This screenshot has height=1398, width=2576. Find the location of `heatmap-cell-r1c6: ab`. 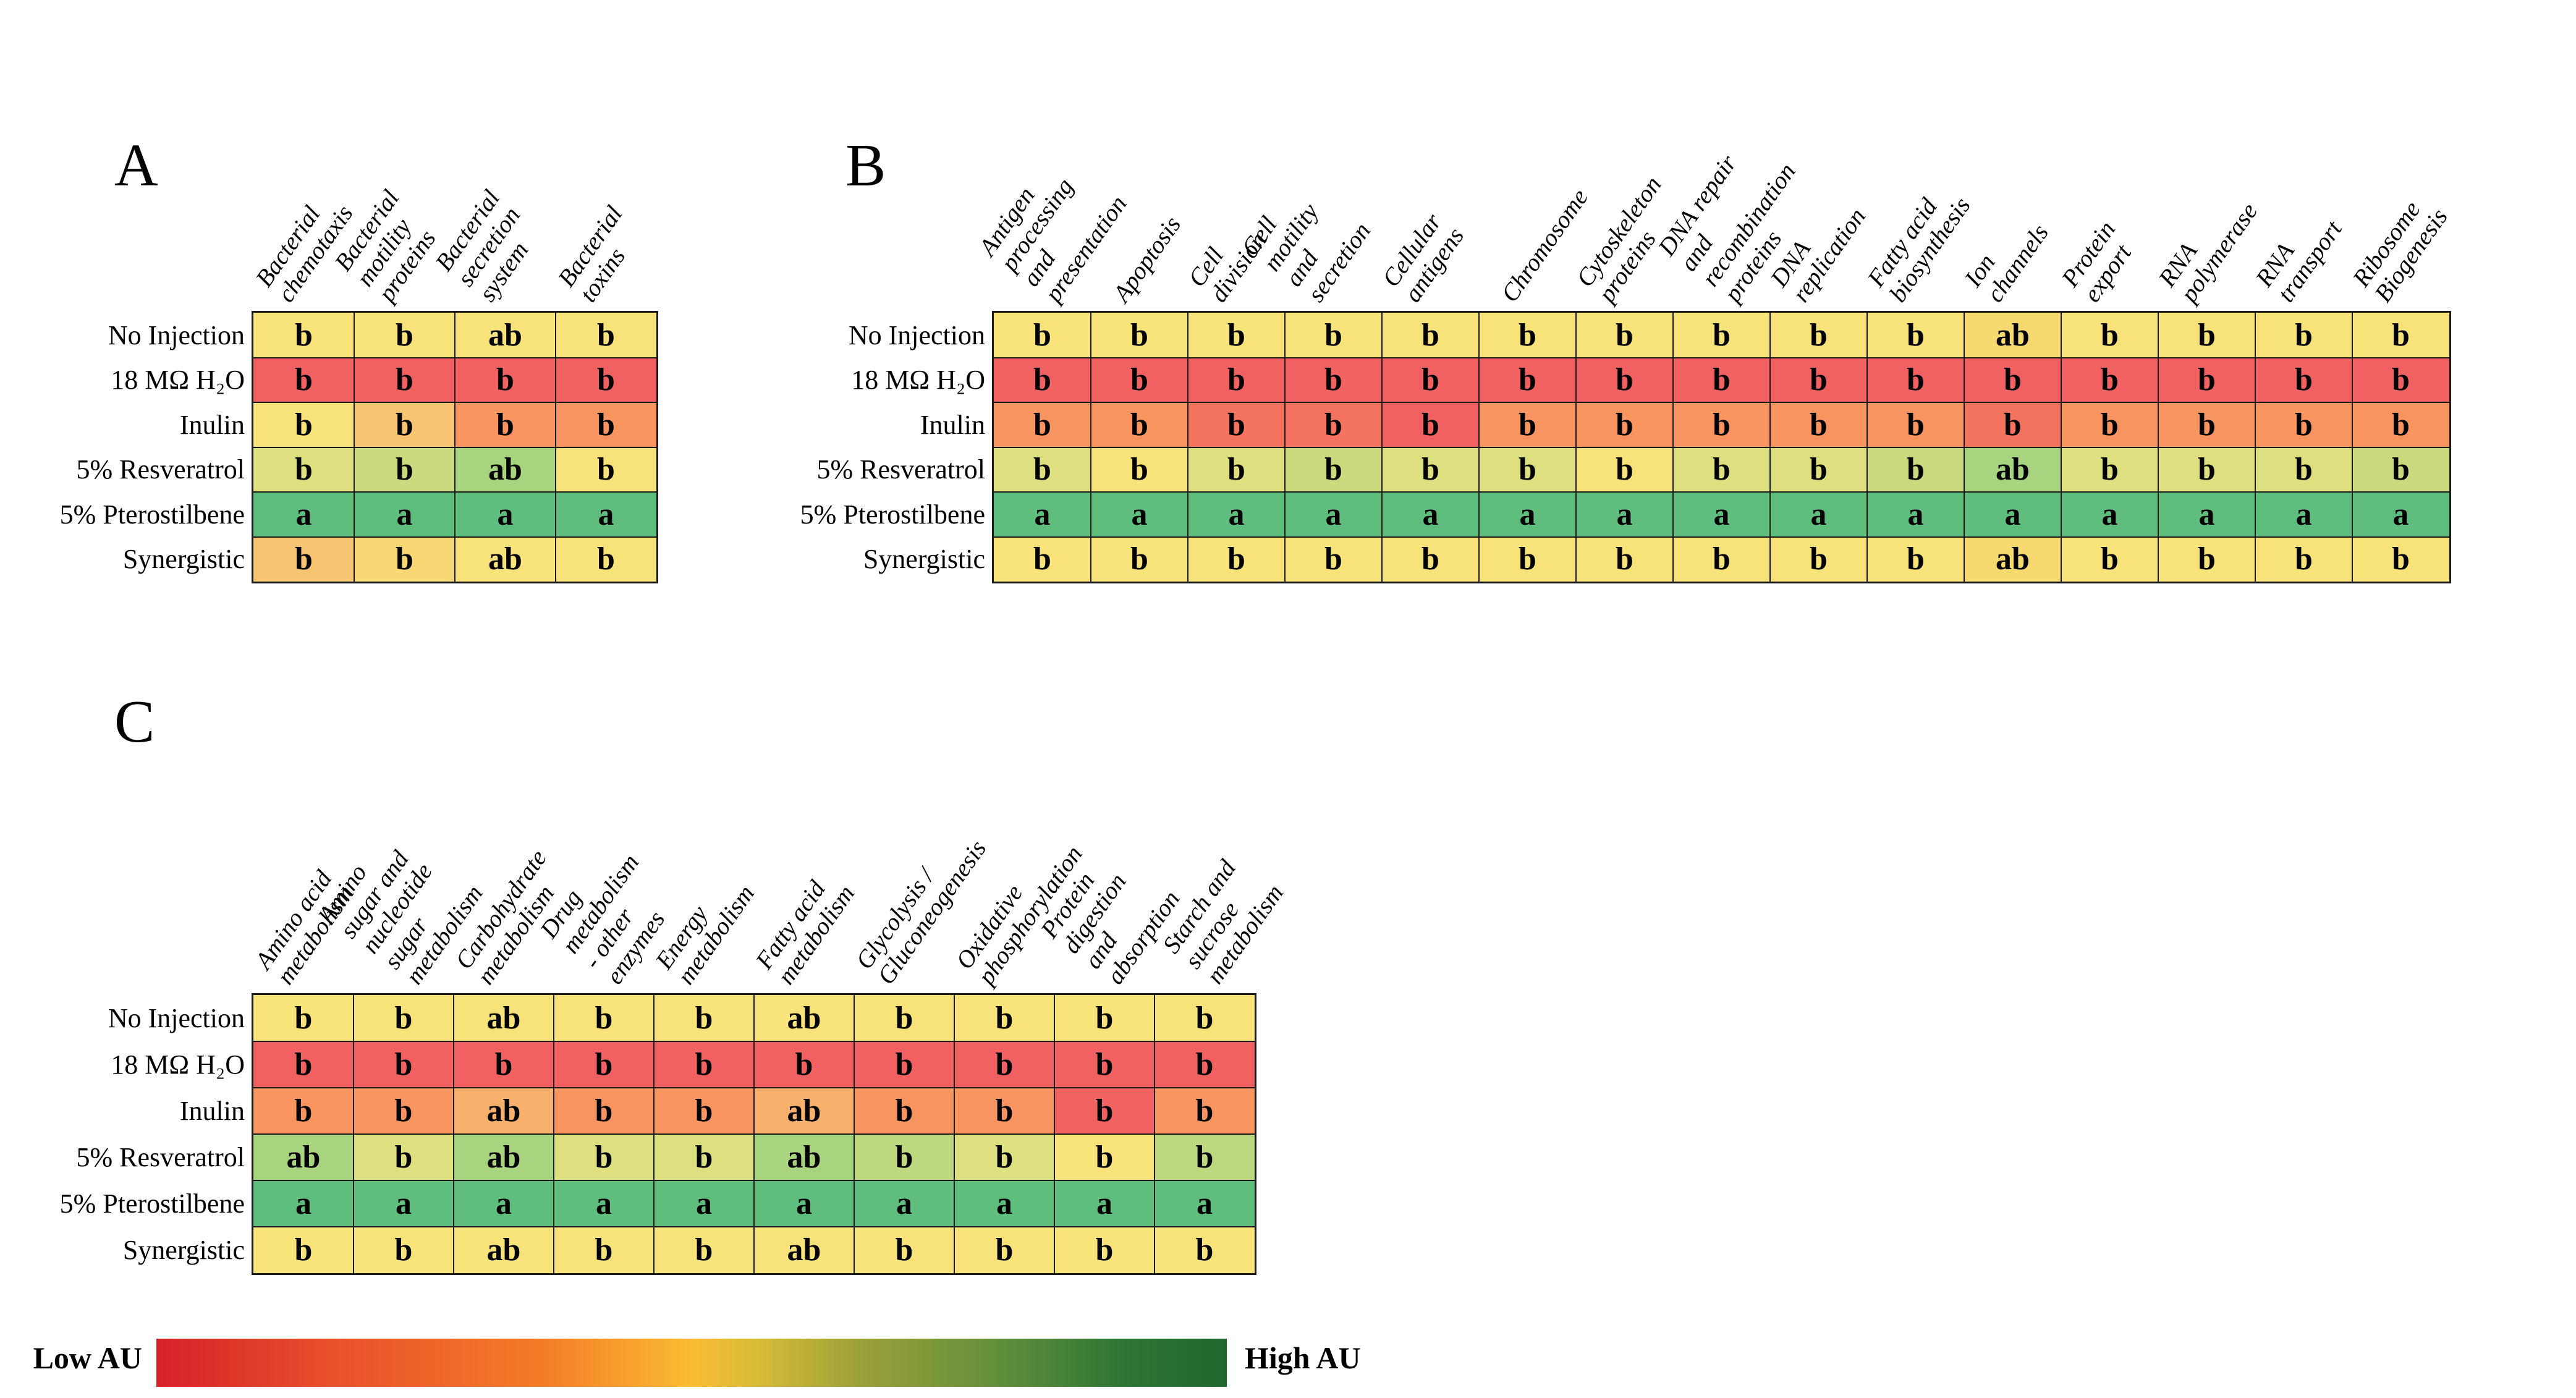

heatmap-cell-r1c6: ab is located at coordinates (804, 1018).